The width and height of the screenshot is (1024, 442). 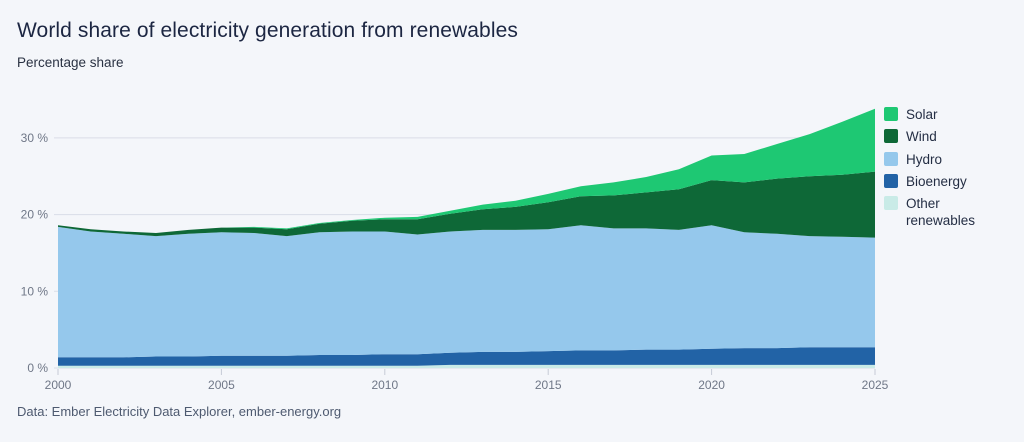 I want to click on area-wind, so click(x=466, y=204).